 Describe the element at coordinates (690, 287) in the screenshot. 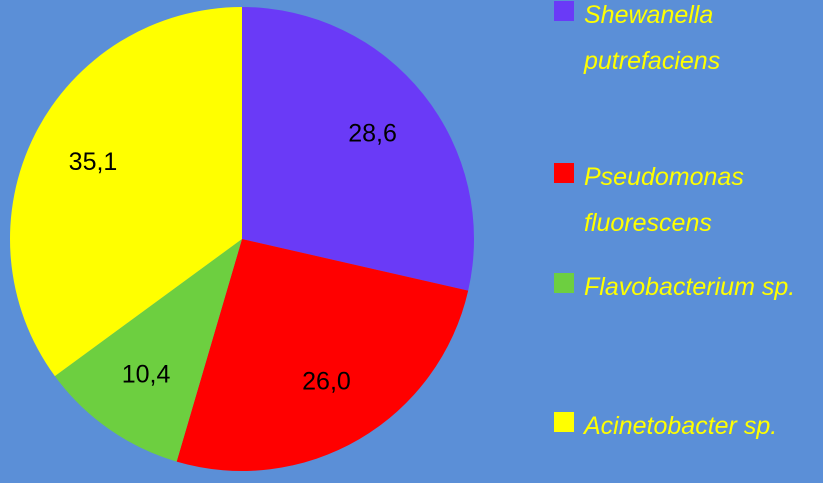

I see `legend-label: Flavobacterium sp.` at that location.